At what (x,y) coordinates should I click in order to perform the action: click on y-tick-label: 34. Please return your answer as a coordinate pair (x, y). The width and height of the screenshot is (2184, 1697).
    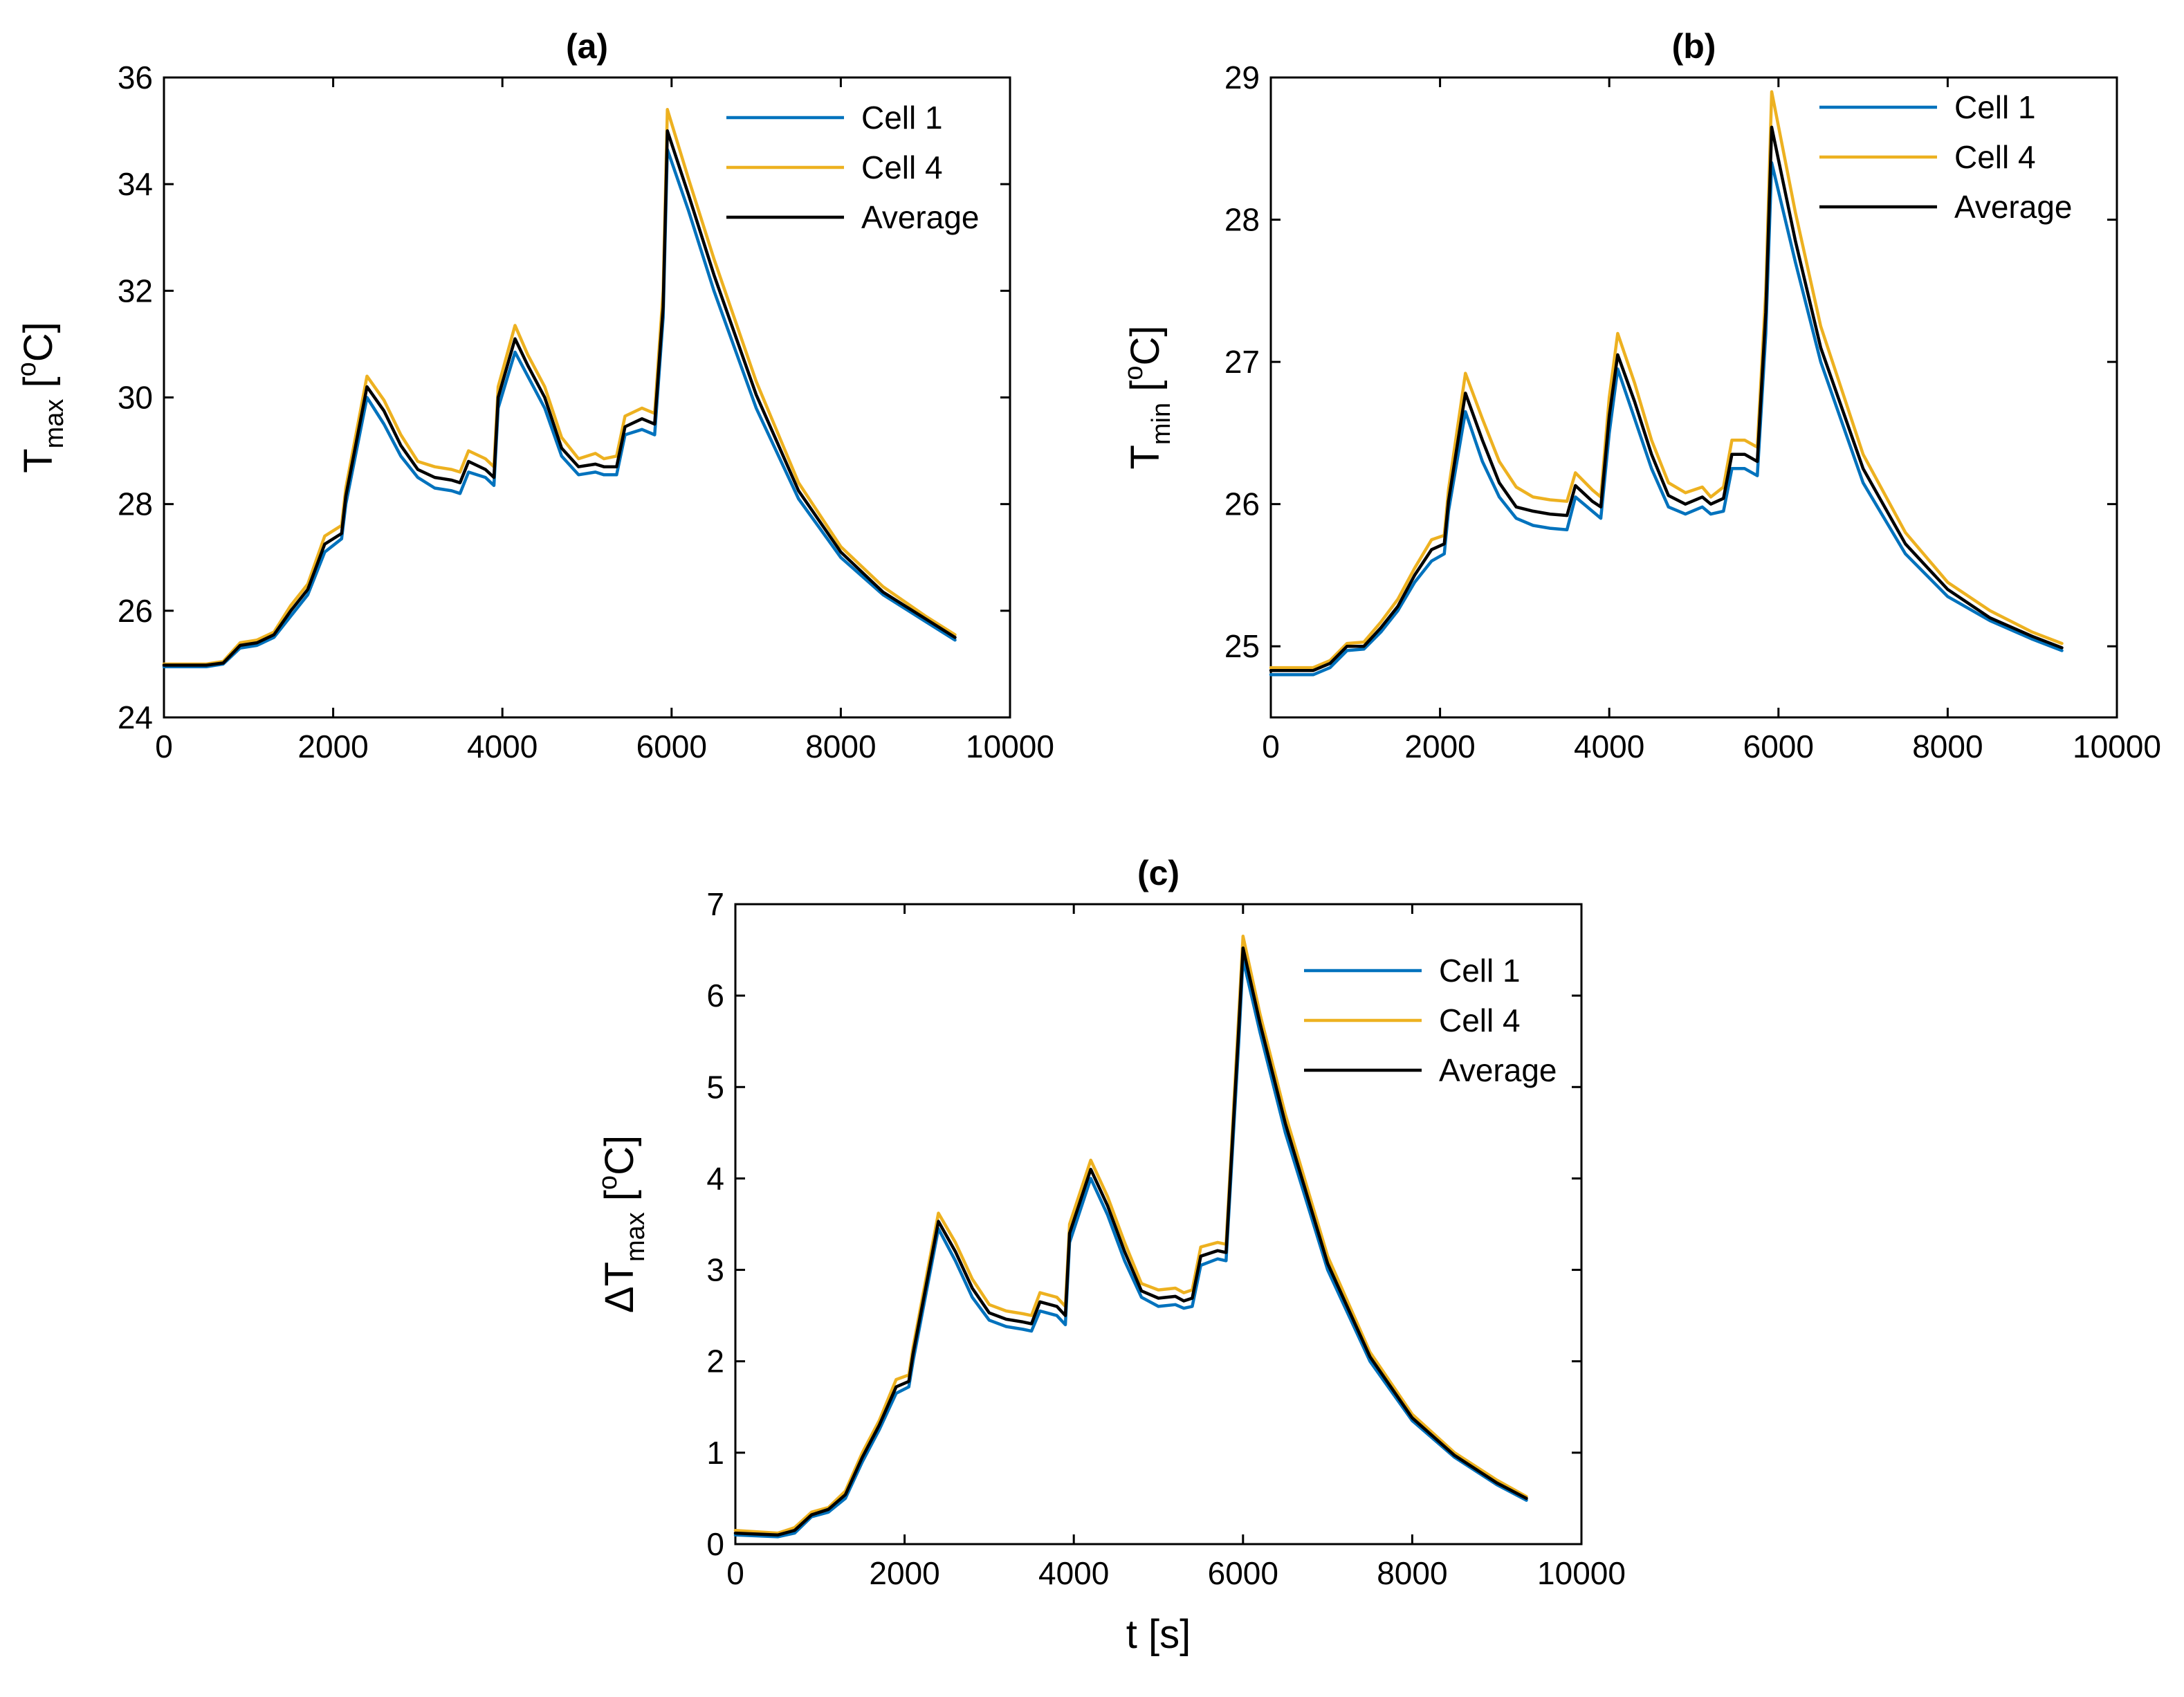
    Looking at the image, I should click on (135, 184).